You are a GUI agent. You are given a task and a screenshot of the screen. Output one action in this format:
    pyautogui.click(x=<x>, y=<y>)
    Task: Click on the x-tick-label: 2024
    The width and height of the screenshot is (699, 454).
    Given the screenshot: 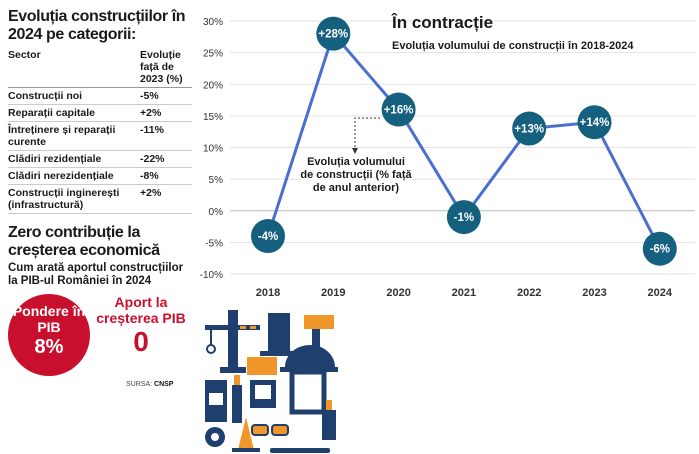 What is the action you would take?
    pyautogui.click(x=660, y=293)
    